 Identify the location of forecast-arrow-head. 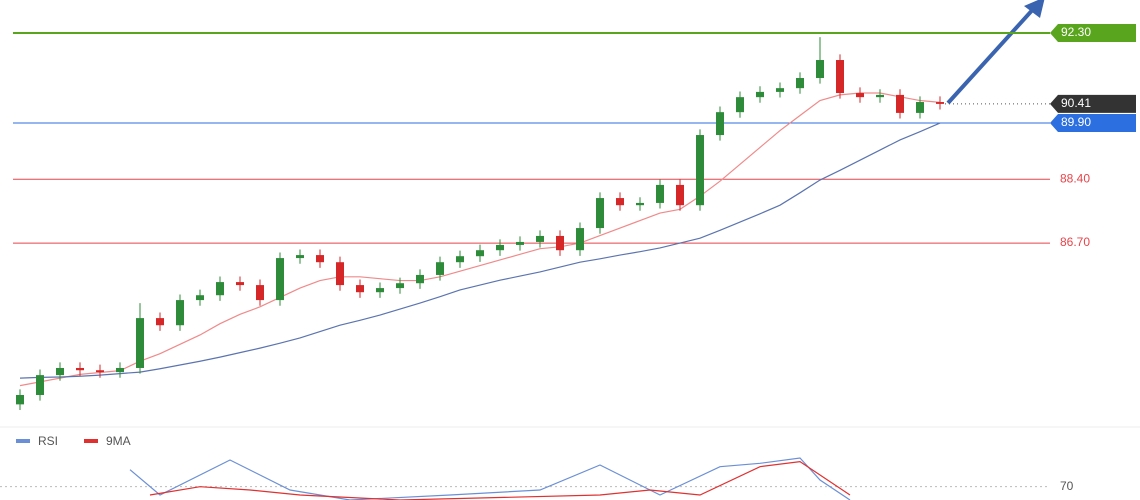
(1034, 9).